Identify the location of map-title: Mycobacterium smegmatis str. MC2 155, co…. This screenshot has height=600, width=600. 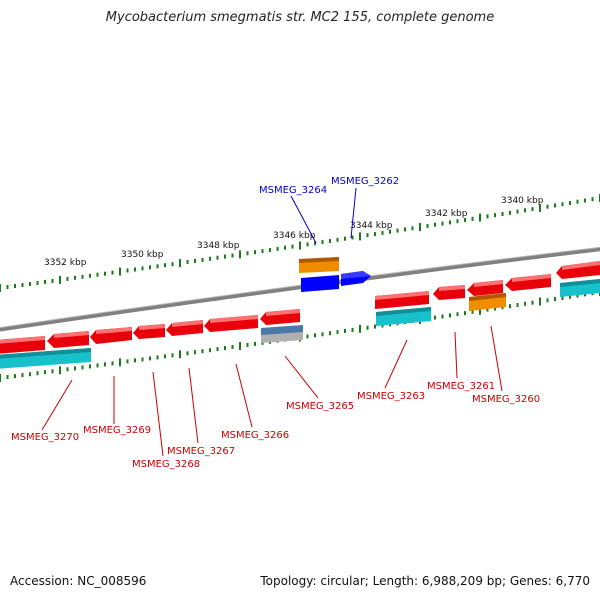
(300, 17).